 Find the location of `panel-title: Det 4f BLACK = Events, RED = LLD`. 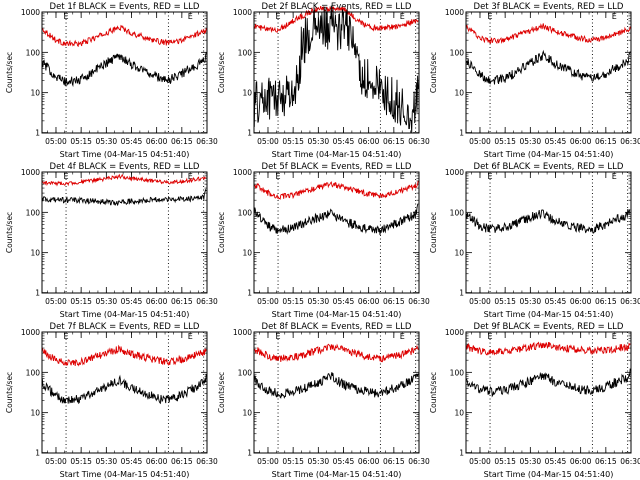

panel-title: Det 4f BLACK = Events, RED = LLD is located at coordinates (125, 167).